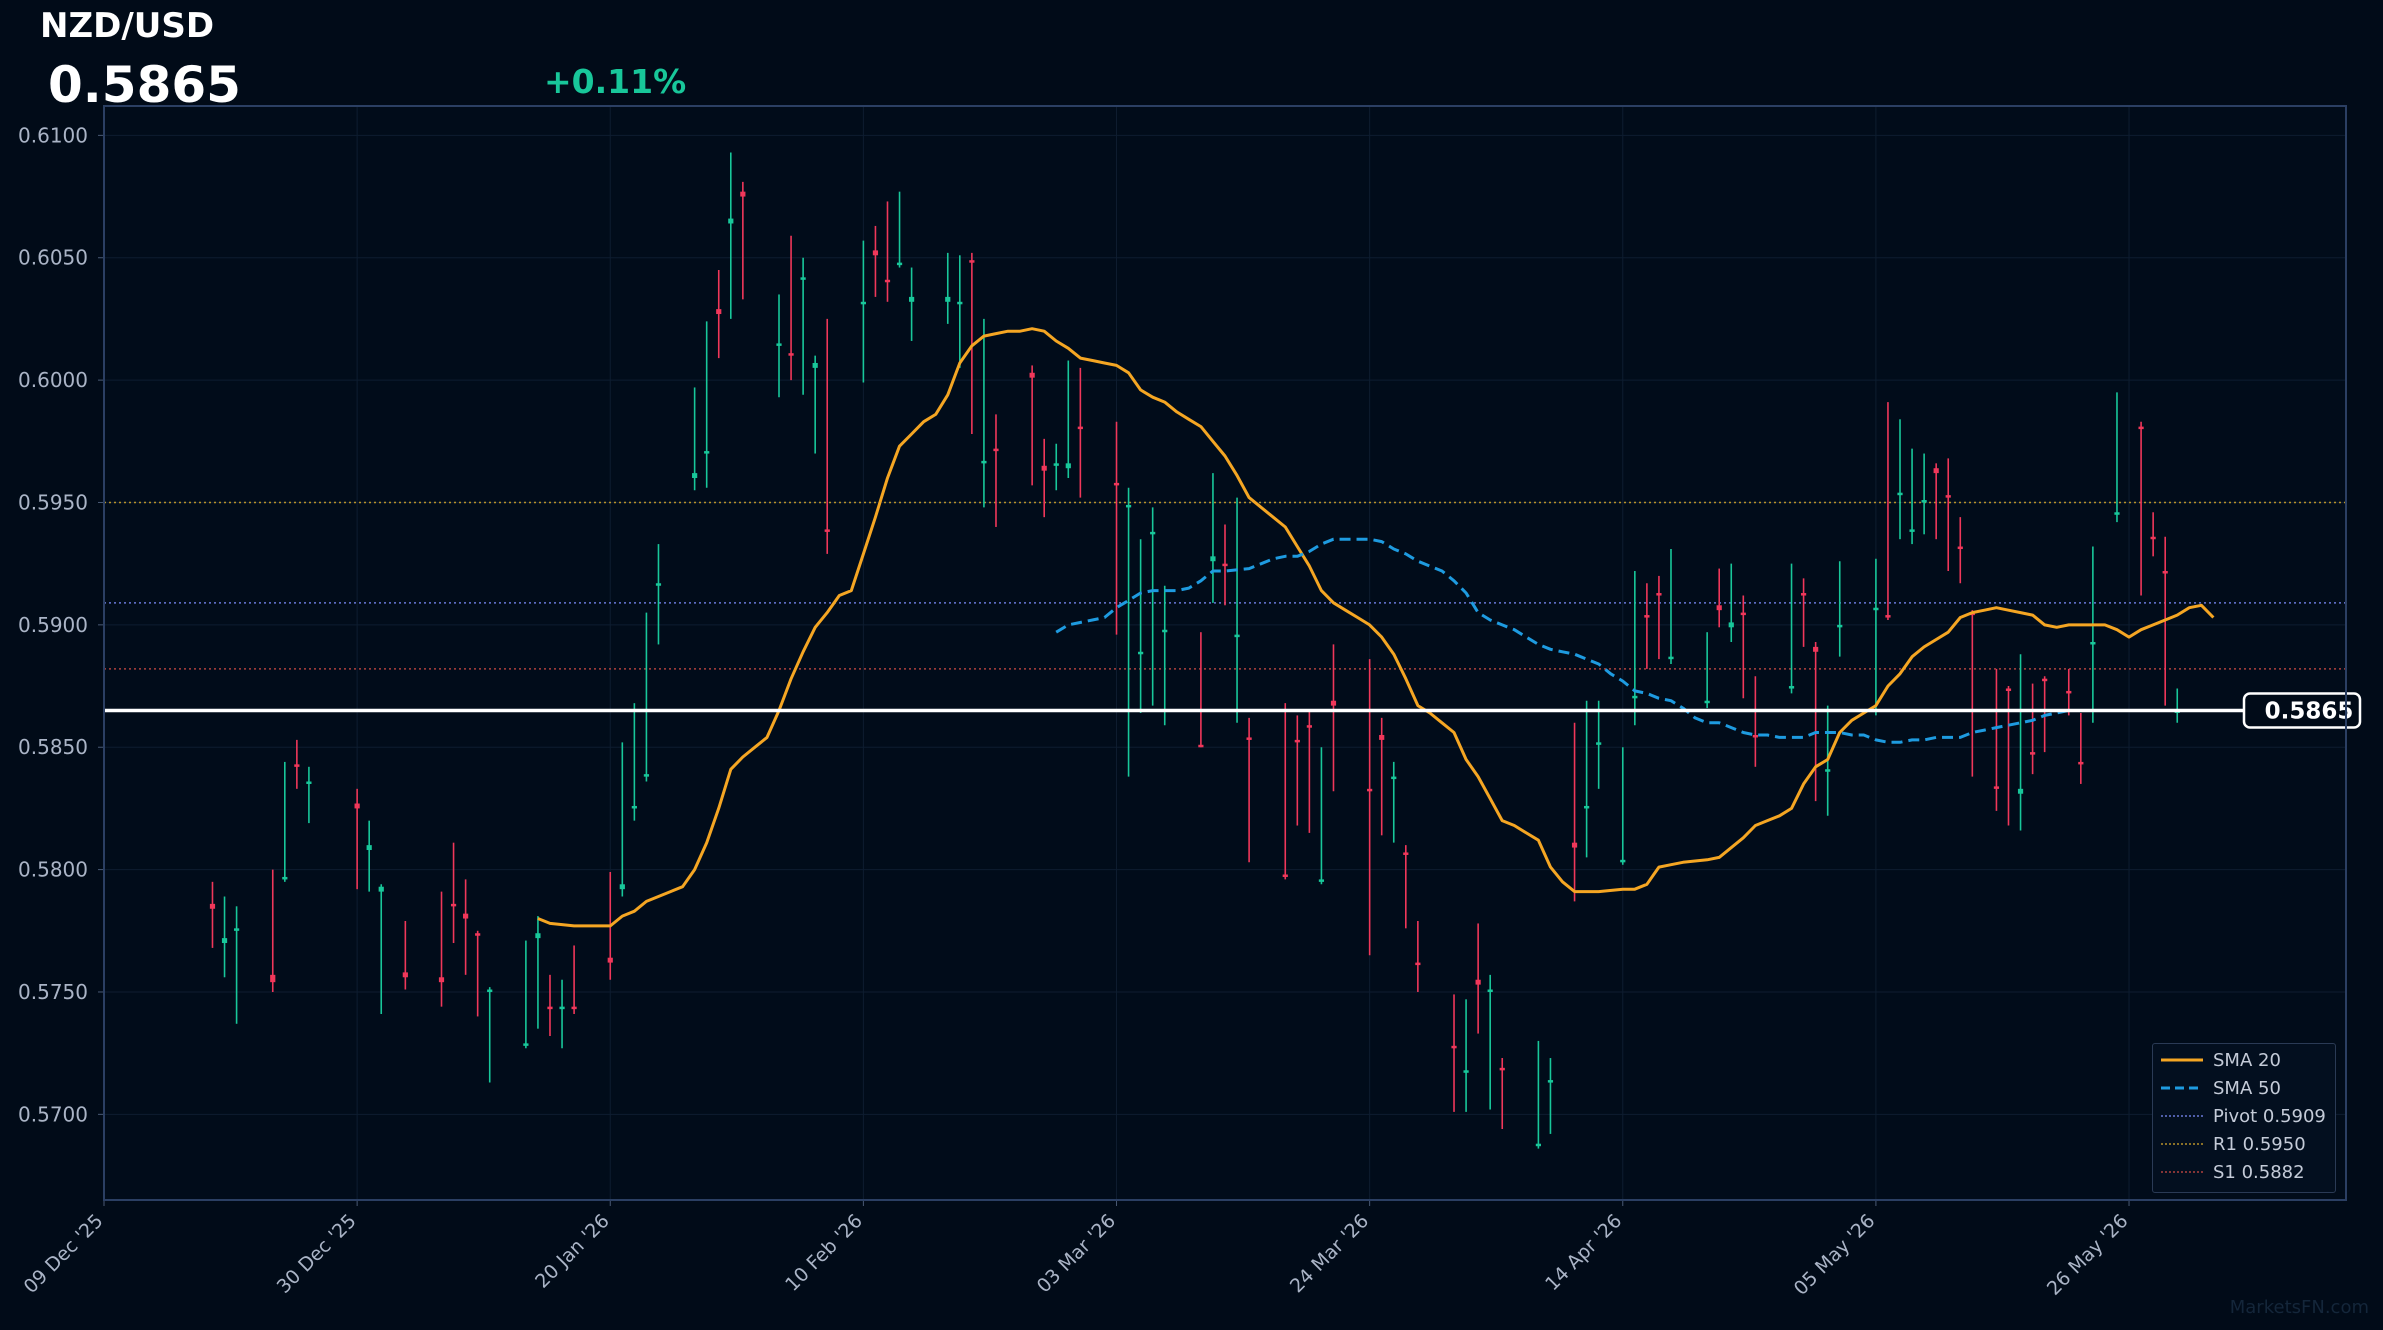 The image size is (2383, 1330). What do you see at coordinates (2302, 710) in the screenshot?
I see `last-price-badge` at bounding box center [2302, 710].